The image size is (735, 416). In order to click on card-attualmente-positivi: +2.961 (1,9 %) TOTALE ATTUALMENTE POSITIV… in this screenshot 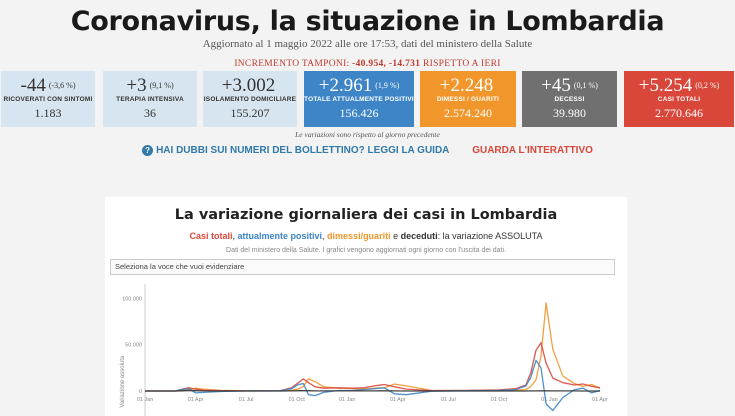, I will do `click(359, 99)`.